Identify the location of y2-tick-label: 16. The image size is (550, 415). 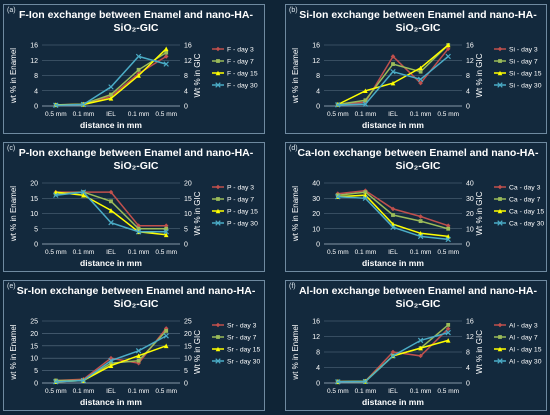
(470, 46).